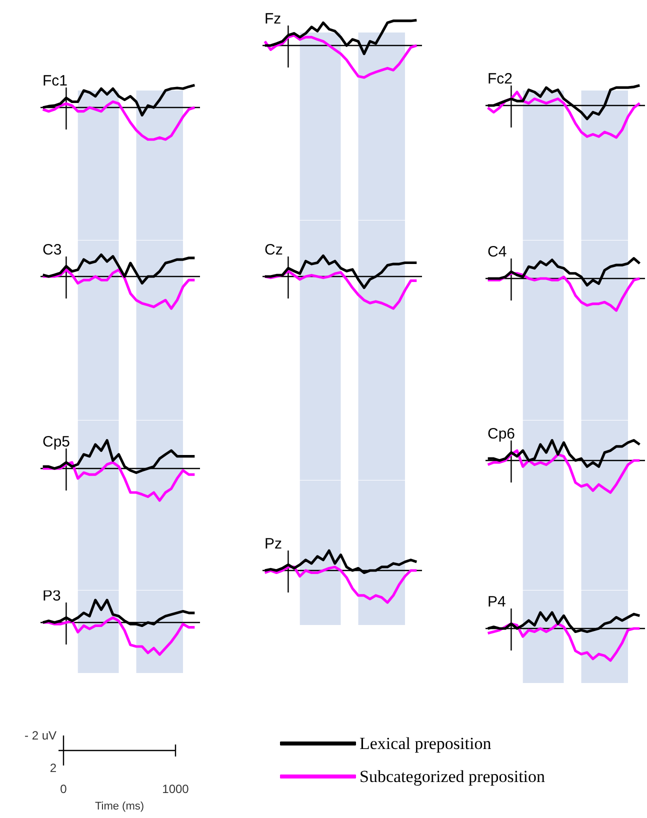  Describe the element at coordinates (497, 252) in the screenshot. I see `chart-title: C4` at that location.